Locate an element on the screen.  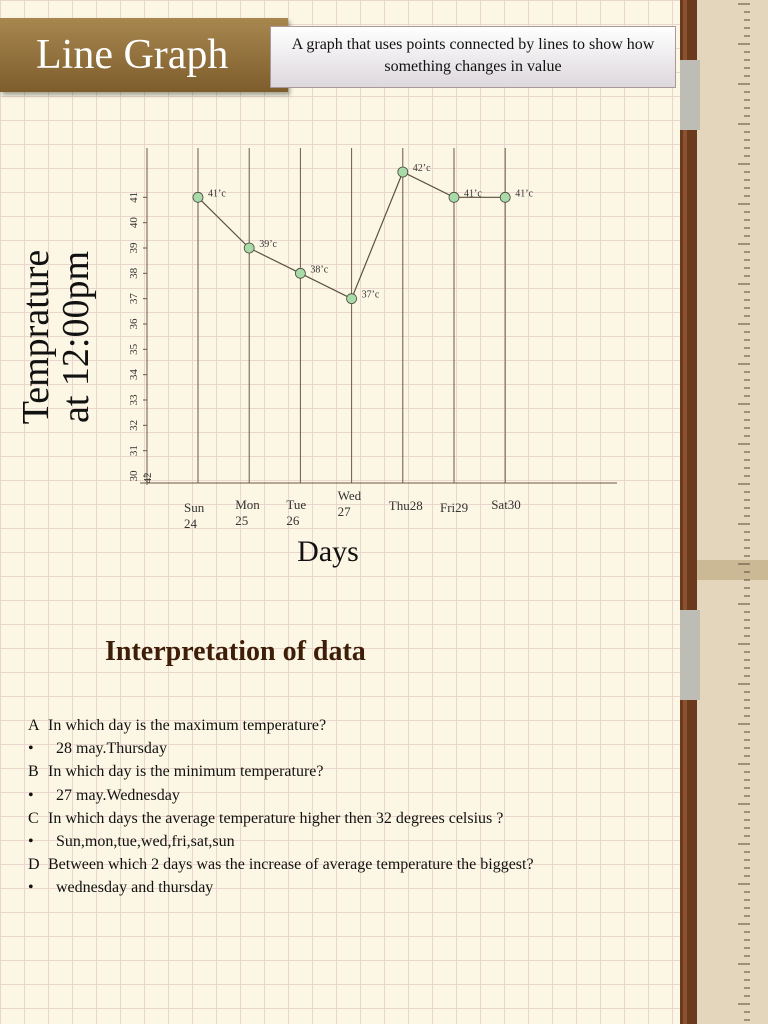
x-tick-label: Thu28 is located at coordinates (405, 505).